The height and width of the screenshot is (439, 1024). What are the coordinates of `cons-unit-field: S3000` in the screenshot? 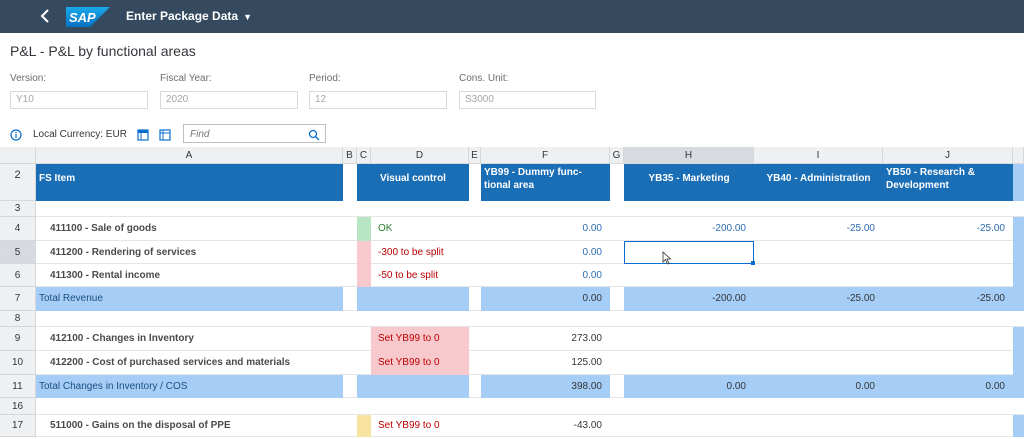 It's located at (527, 100).